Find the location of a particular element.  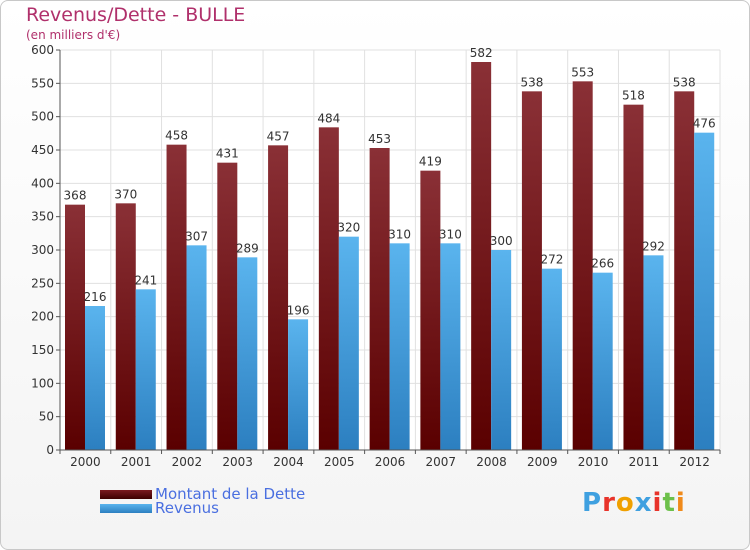

y-tick-label: 200 is located at coordinates (42, 317).